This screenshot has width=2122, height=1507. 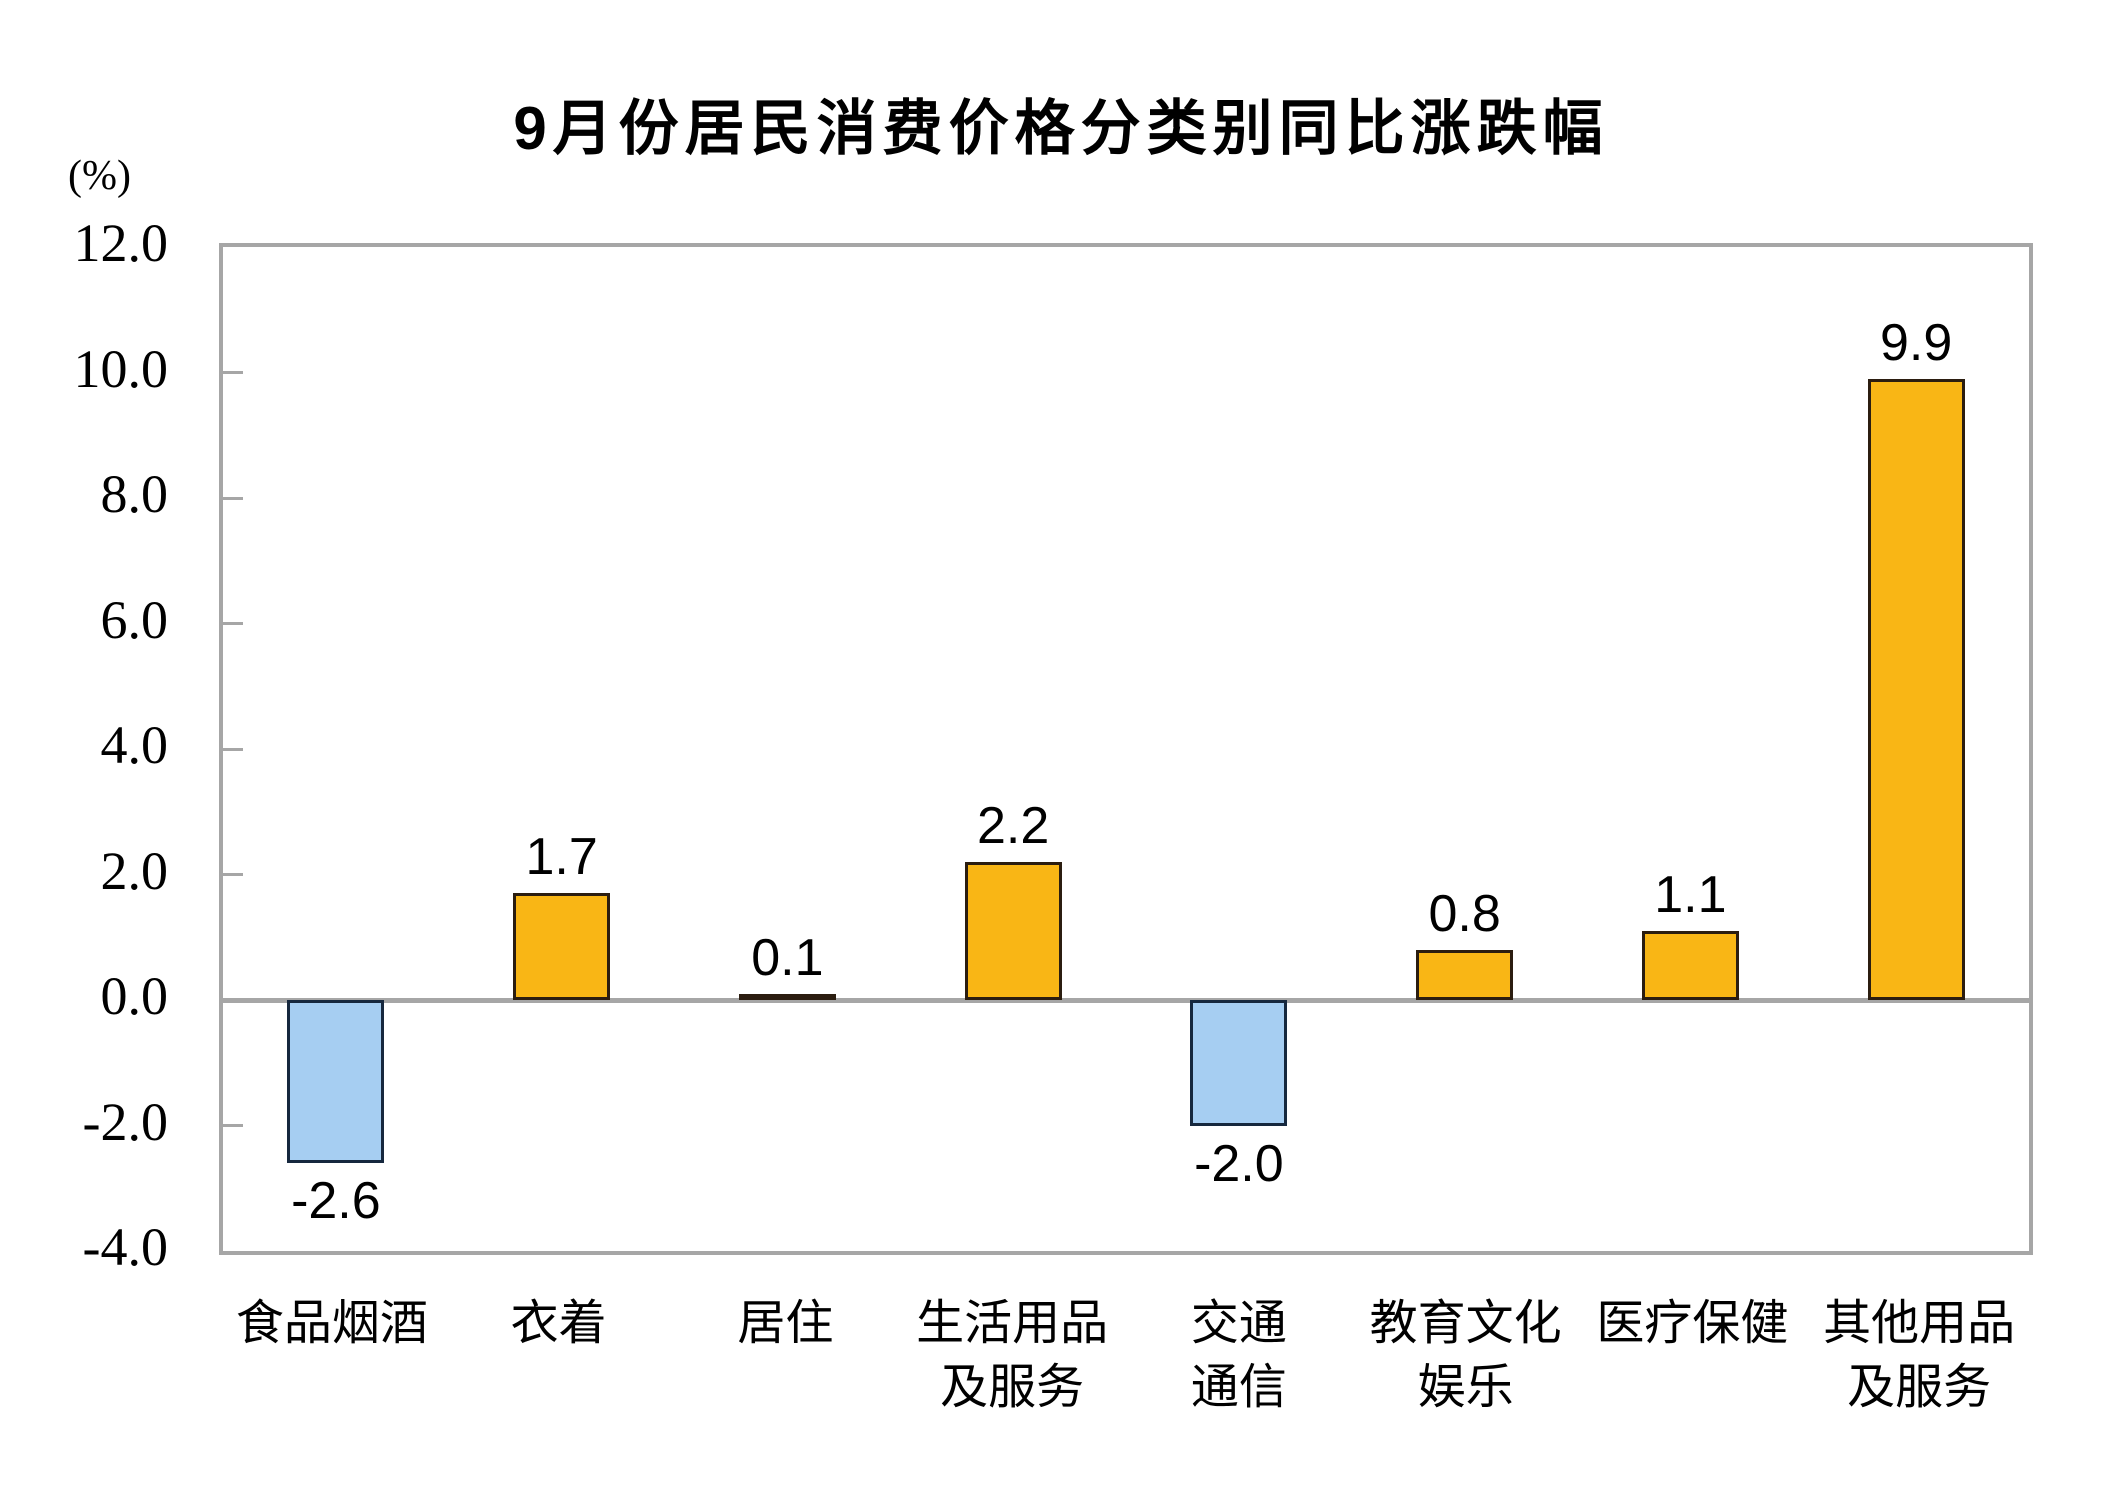 What do you see at coordinates (134, 619) in the screenshot?
I see `y-axis-tick-label: 6.0` at bounding box center [134, 619].